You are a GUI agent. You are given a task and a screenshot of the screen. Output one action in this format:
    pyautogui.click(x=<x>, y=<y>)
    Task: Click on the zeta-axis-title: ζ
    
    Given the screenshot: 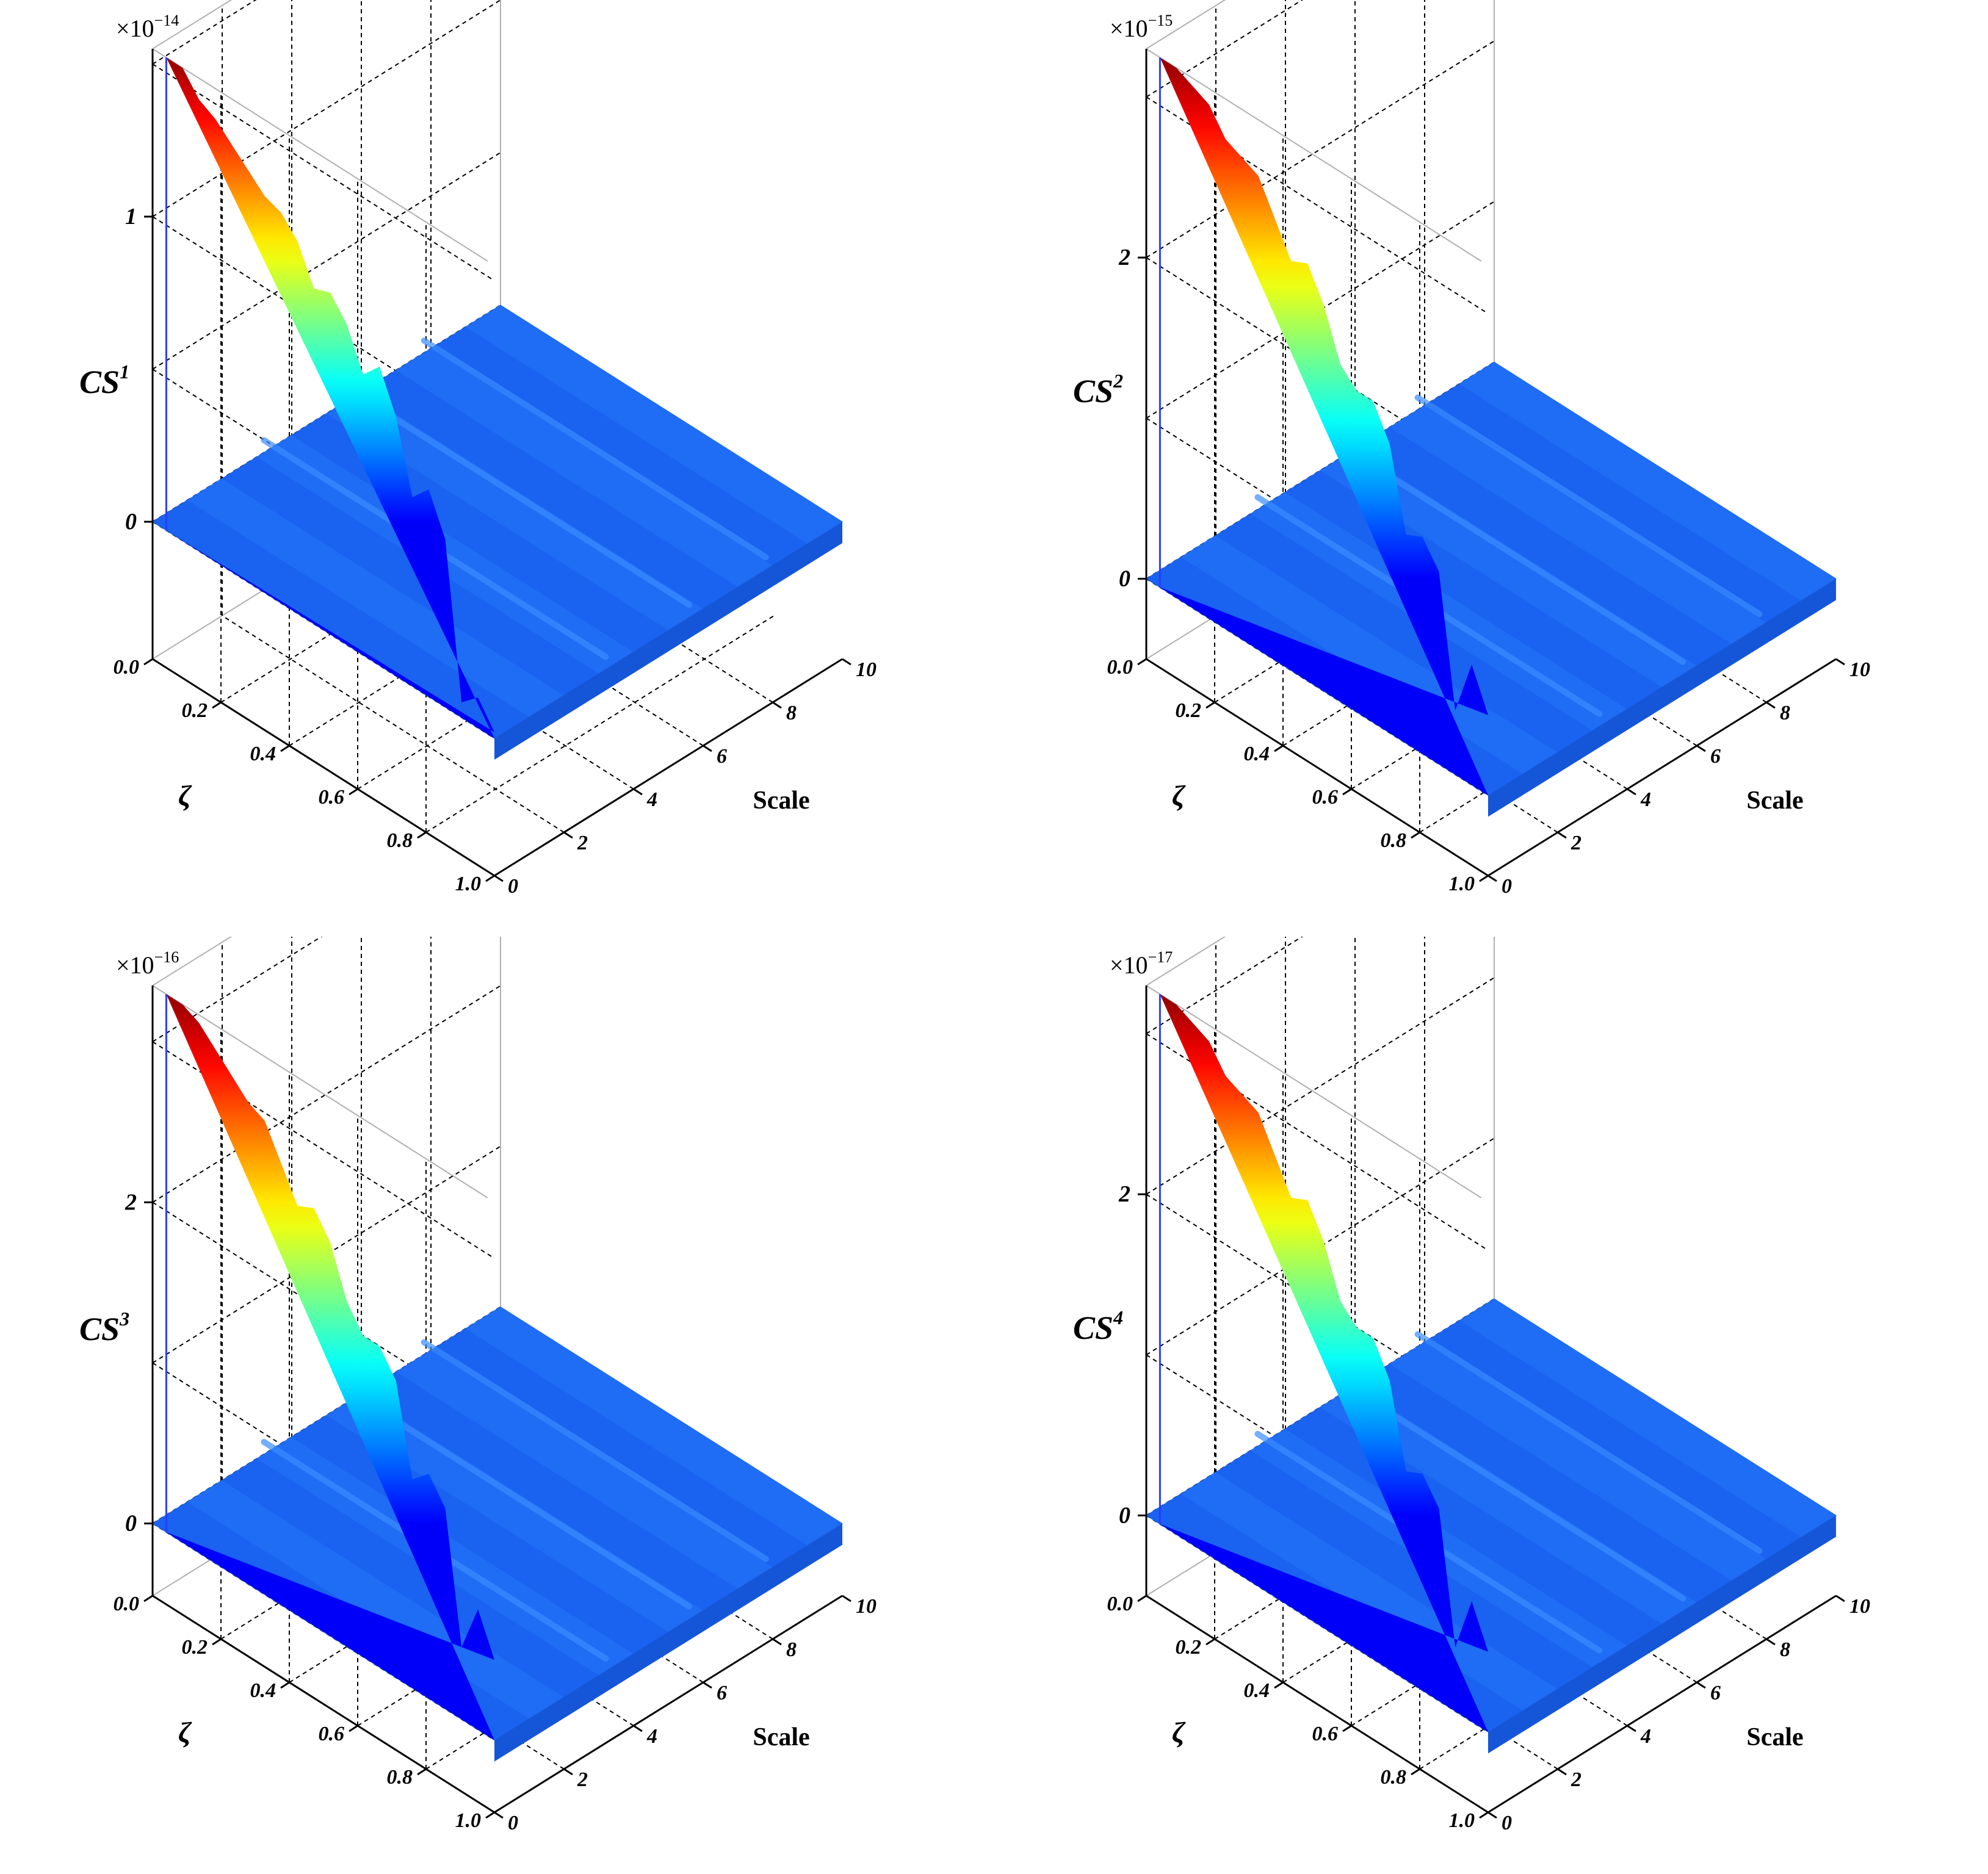 What is the action you would take?
    pyautogui.click(x=1179, y=796)
    